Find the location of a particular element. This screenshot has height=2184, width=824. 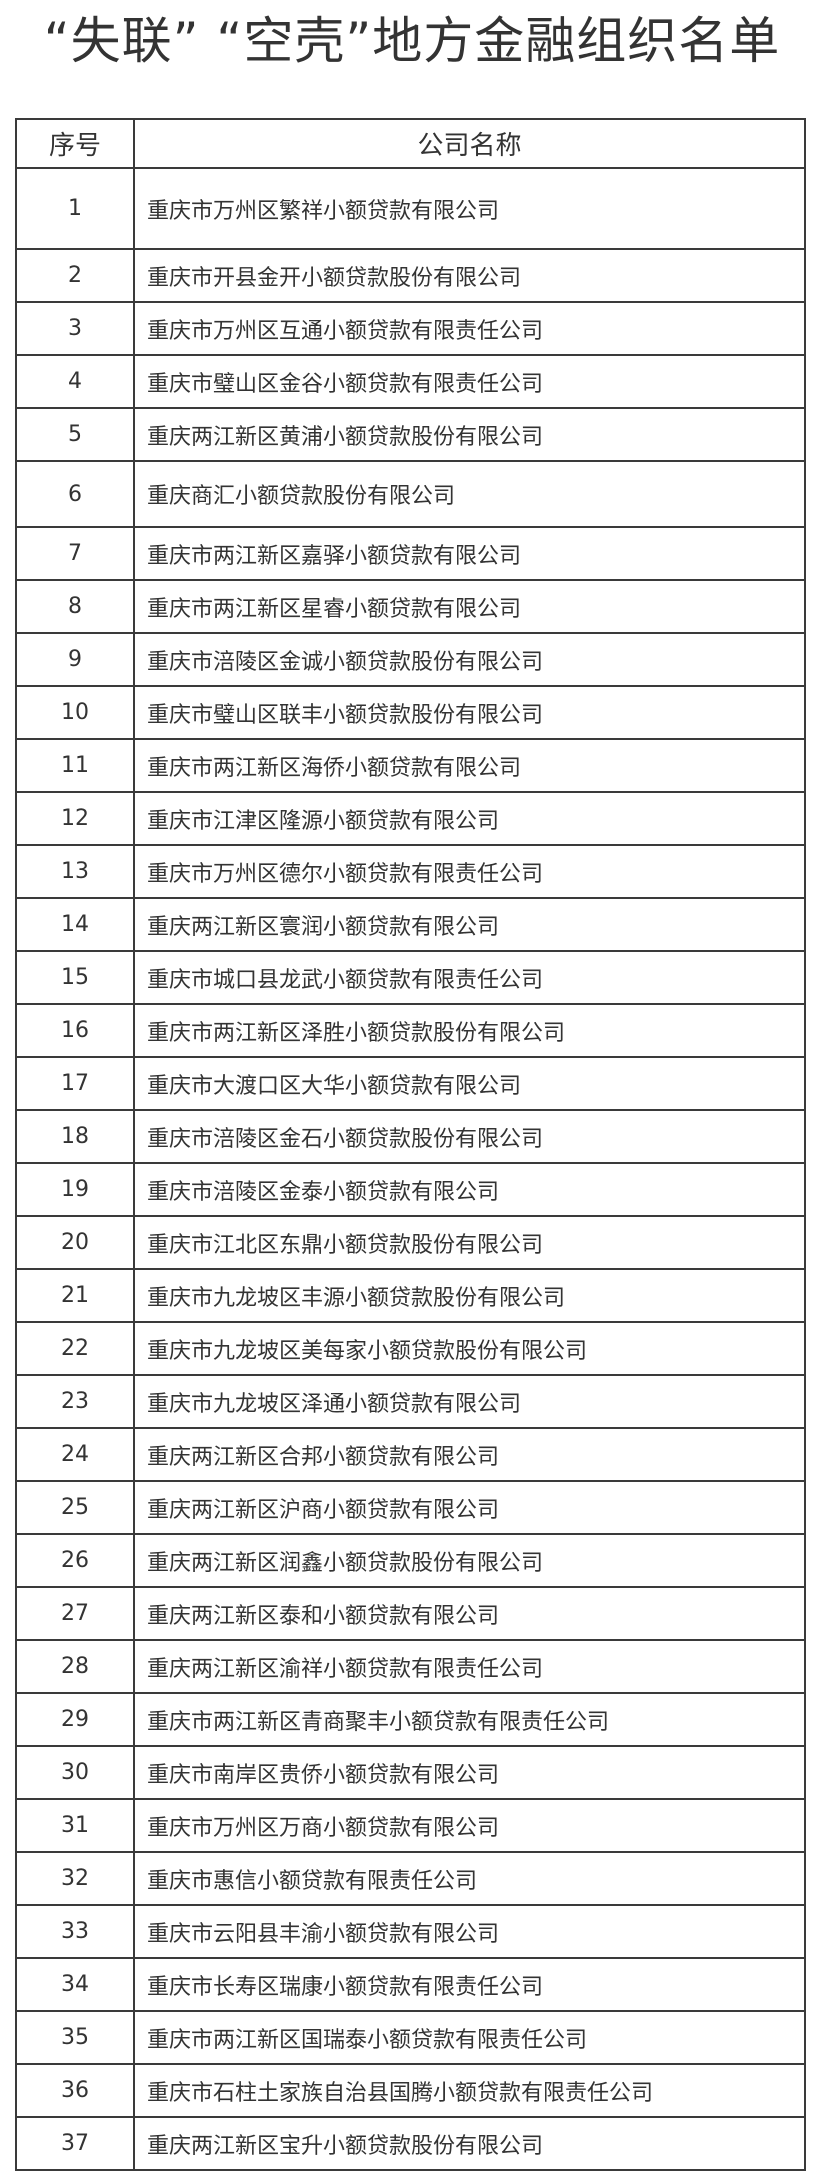

serial-number-cell: 15 is located at coordinates (75, 977).